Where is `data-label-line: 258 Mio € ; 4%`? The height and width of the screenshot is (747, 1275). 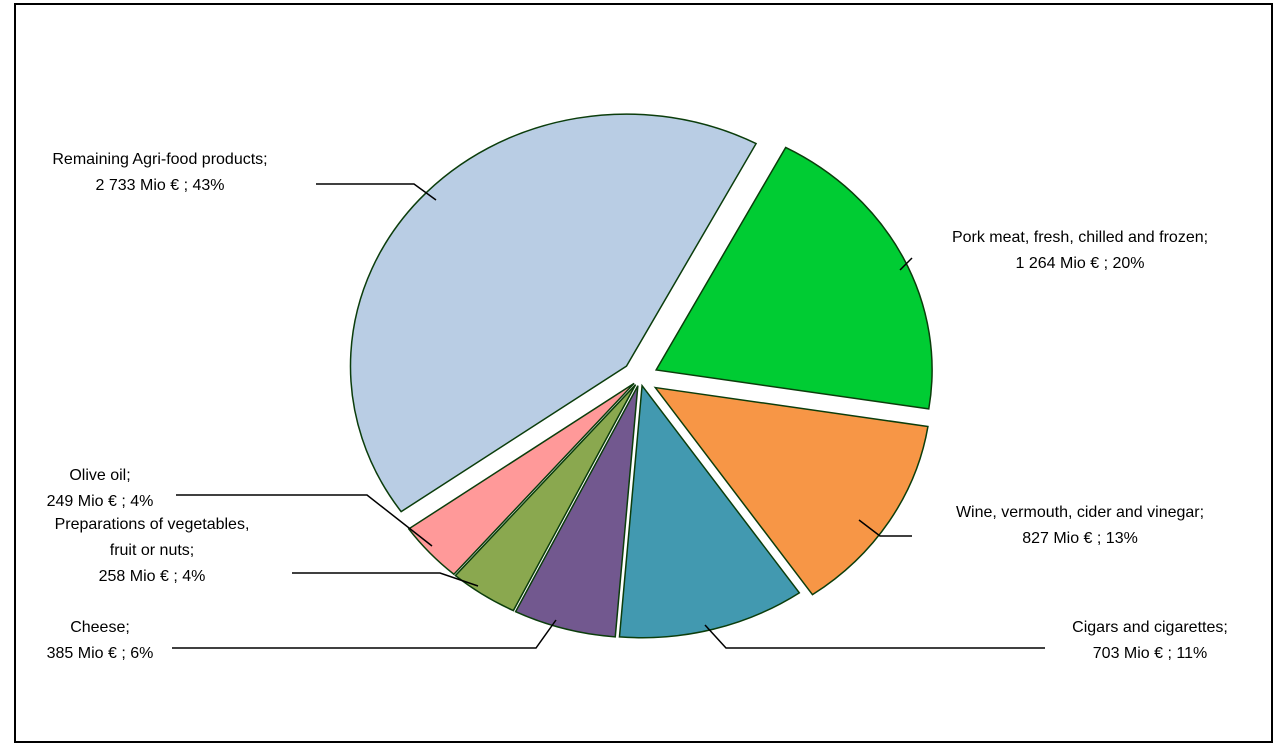
data-label-line: 258 Mio € ; 4% is located at coordinates (152, 576).